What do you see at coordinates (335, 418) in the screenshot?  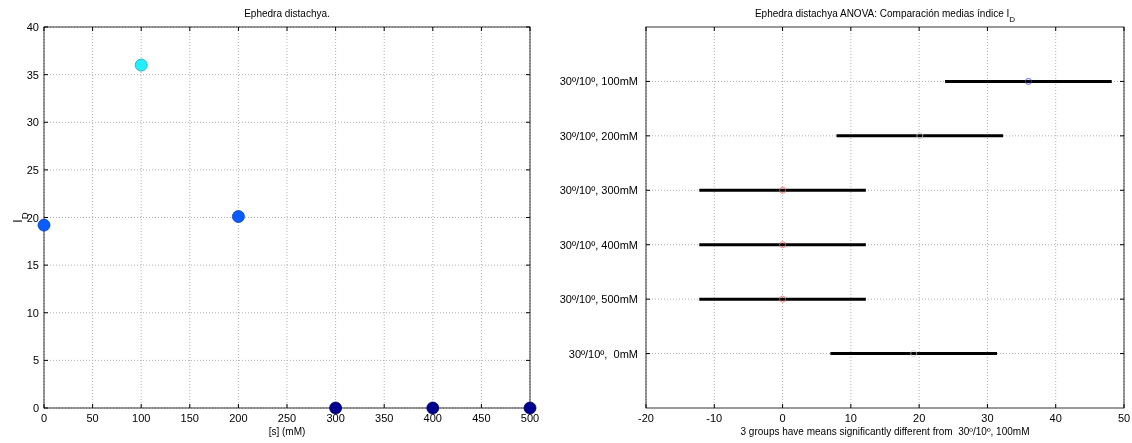 I see `x-tick-label: 300` at bounding box center [335, 418].